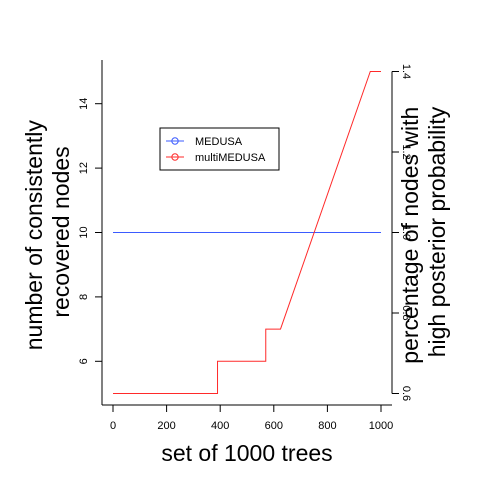 This screenshot has height=480, width=480. I want to click on x-axis-title: set of 1000 trees, so click(246, 453).